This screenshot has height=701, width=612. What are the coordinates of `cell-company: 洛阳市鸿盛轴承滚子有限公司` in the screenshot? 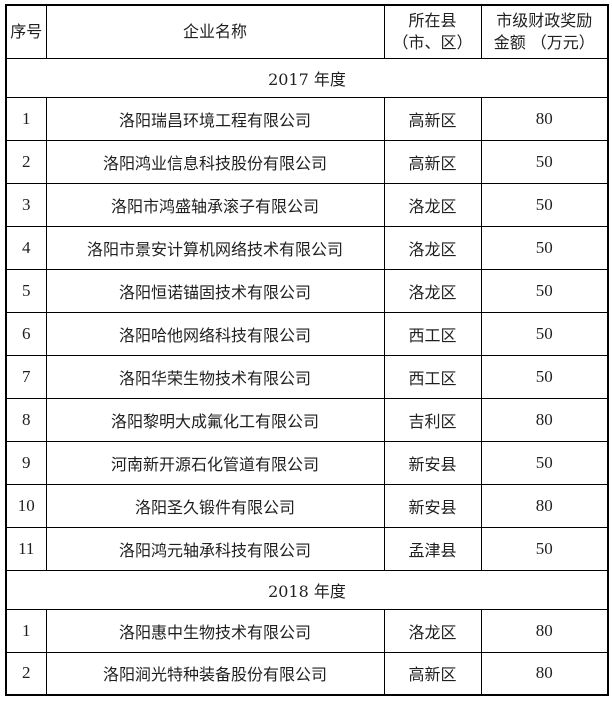 It's located at (215, 204).